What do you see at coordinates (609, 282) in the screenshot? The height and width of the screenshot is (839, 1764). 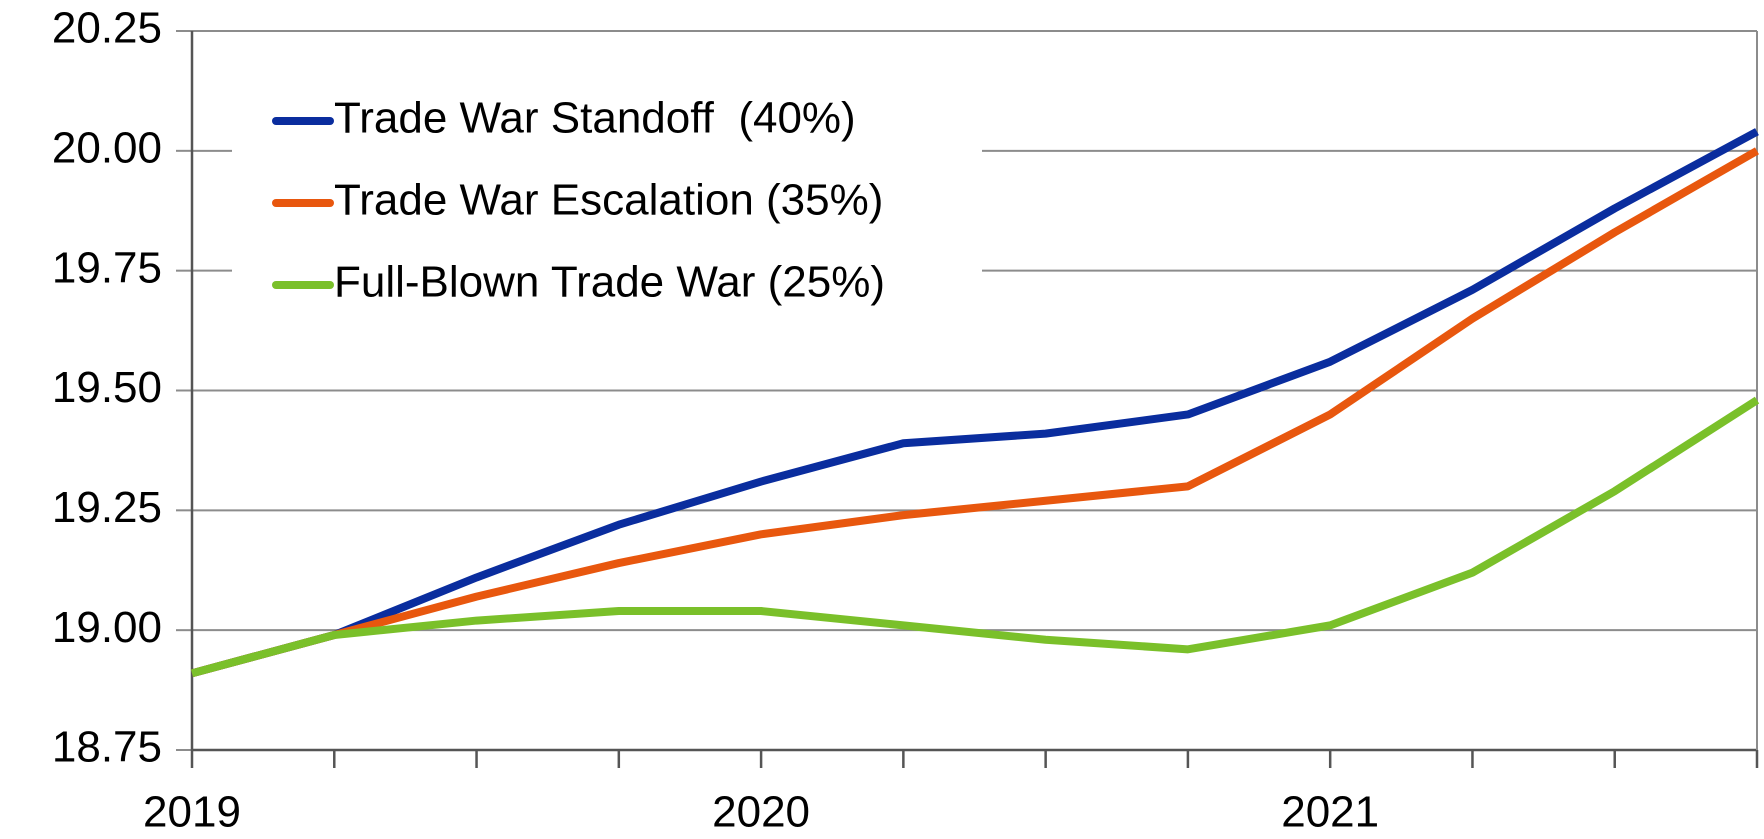 I see `legend-label: Full-Blown Trade War (25%)` at bounding box center [609, 282].